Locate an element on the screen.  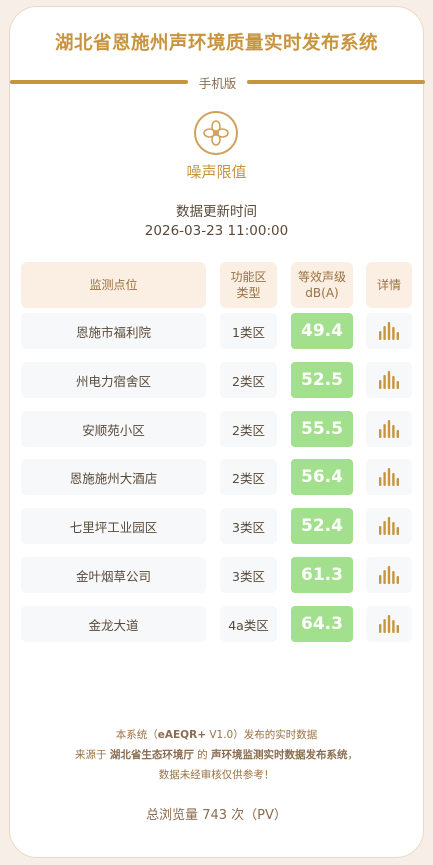
table-cell-value: 56.4 is located at coordinates (322, 477).